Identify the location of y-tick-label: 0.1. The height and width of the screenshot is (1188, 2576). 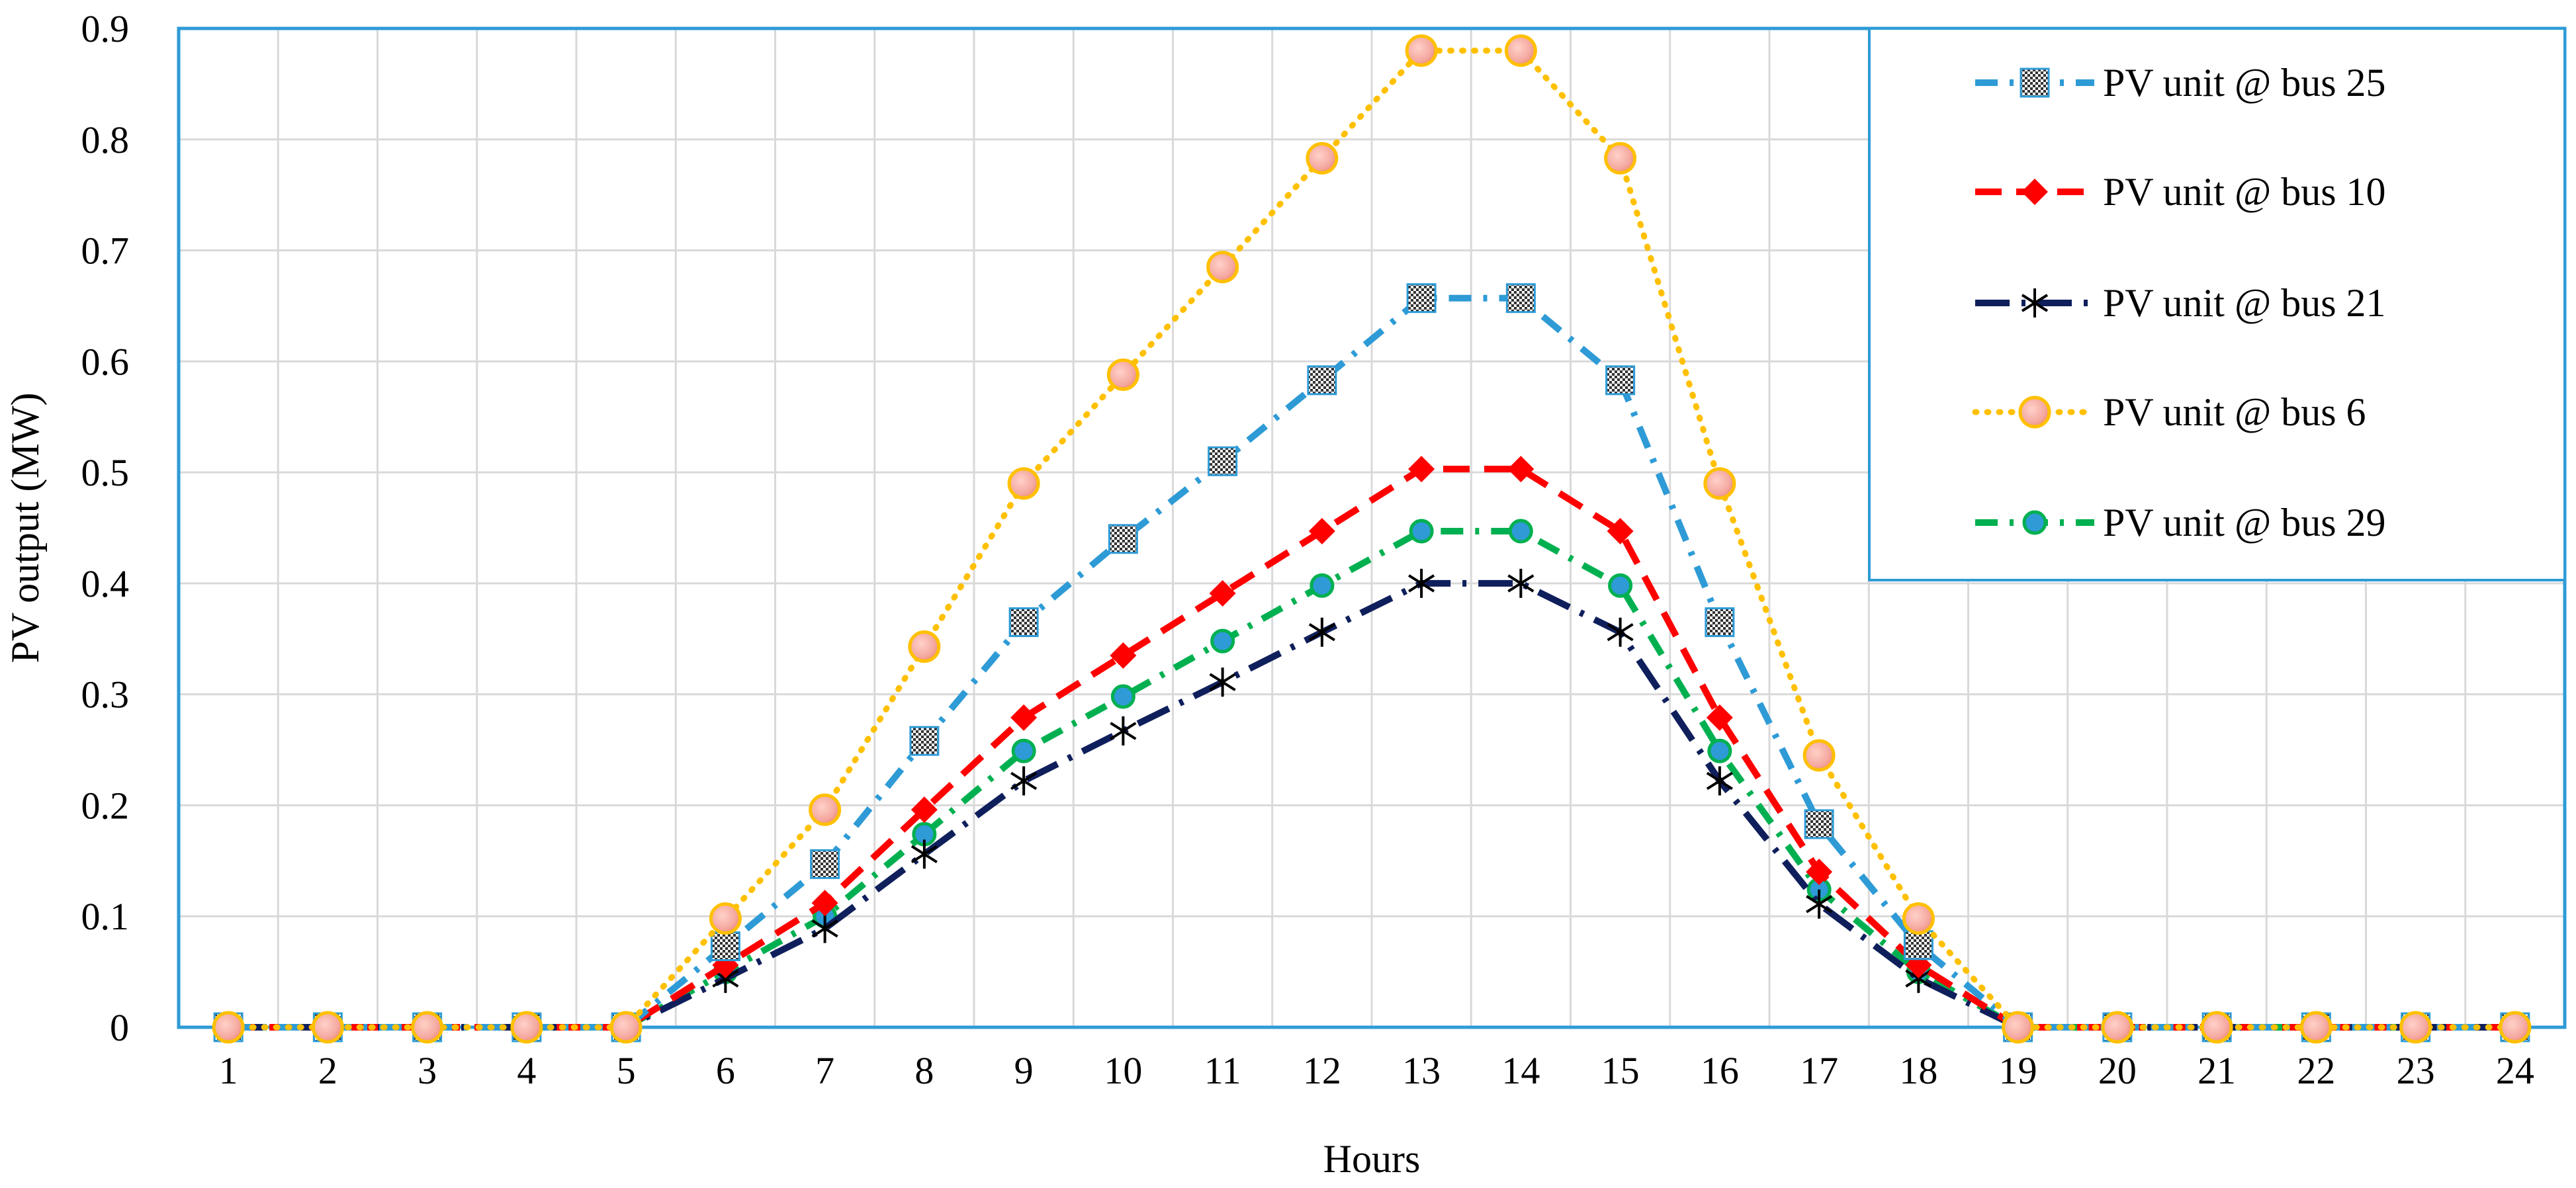
(105, 916).